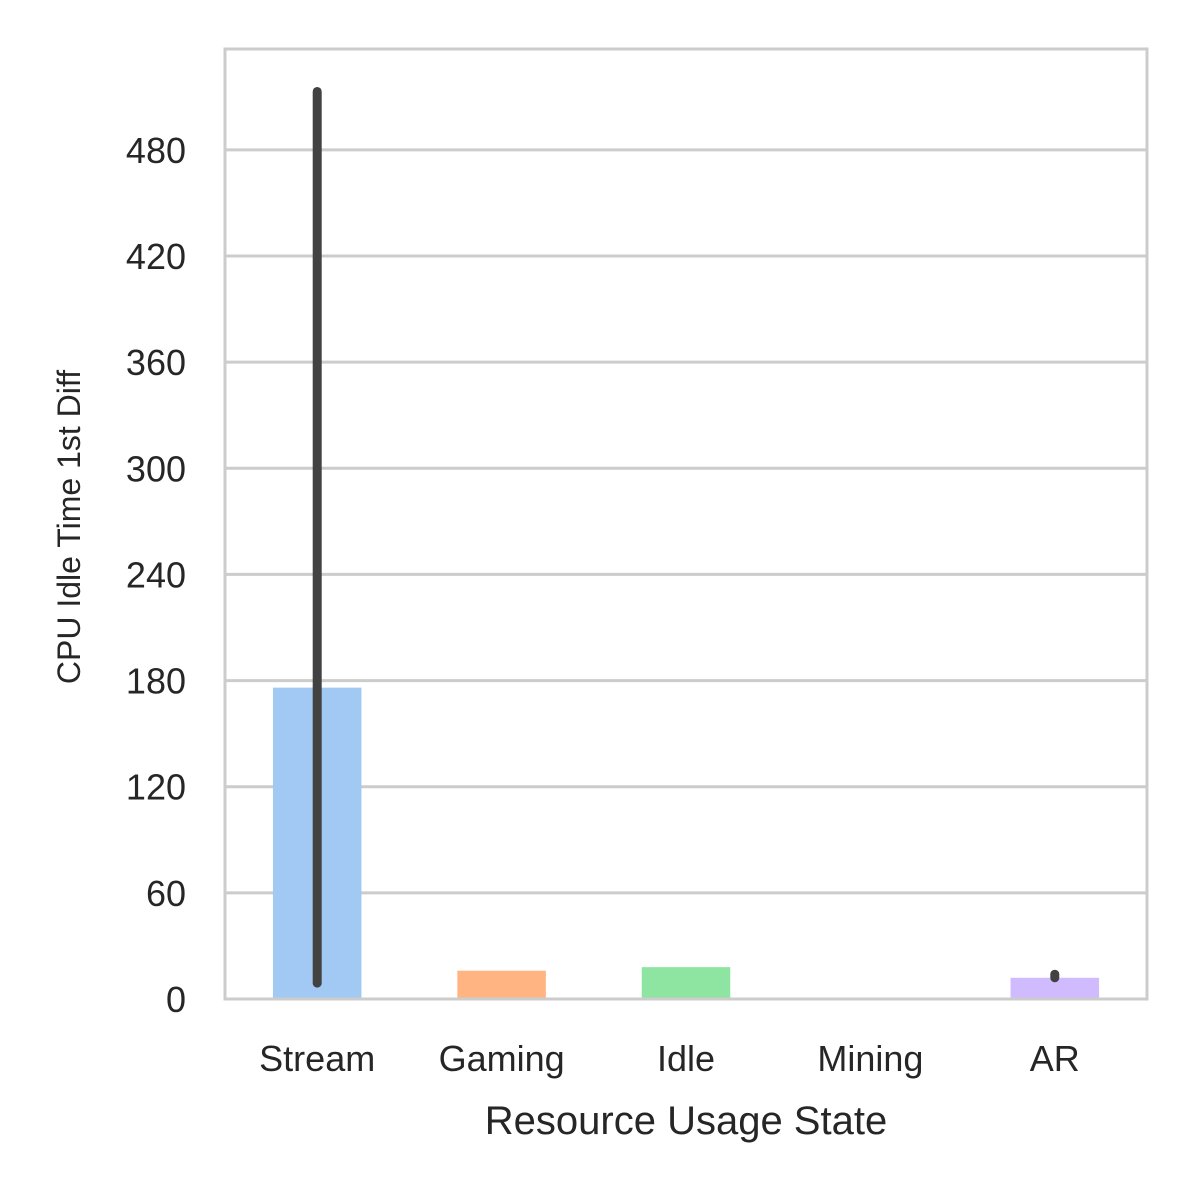  I want to click on y-tick-label: 180, so click(156, 681).